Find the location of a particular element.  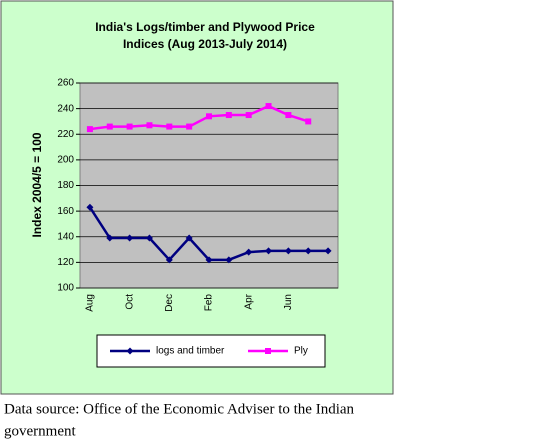

series-line is located at coordinates (199, 117).